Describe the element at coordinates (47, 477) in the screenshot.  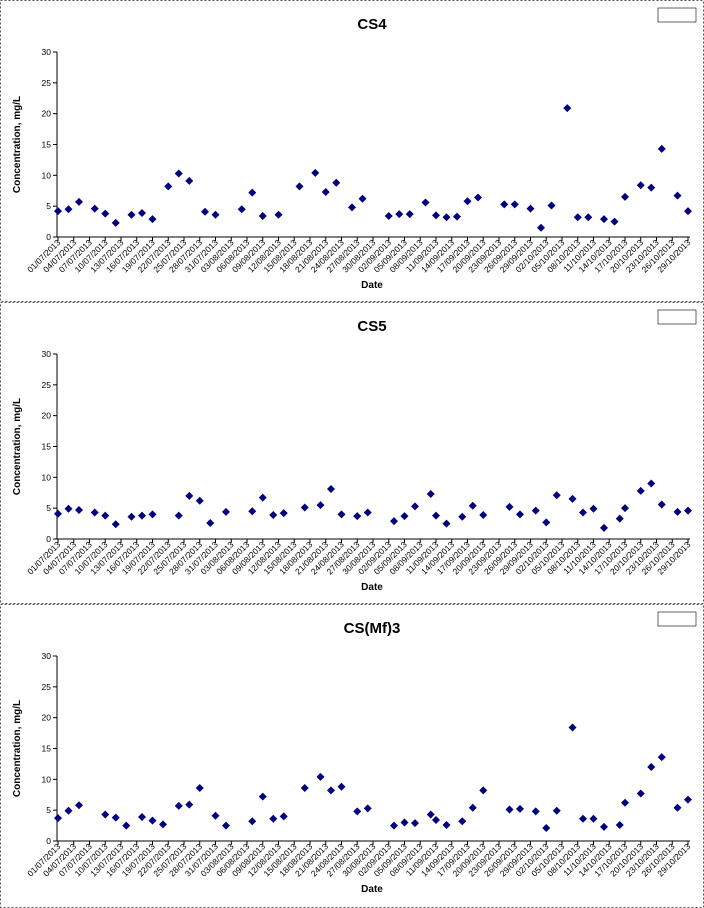
I see `y-tick-label: 10` at that location.